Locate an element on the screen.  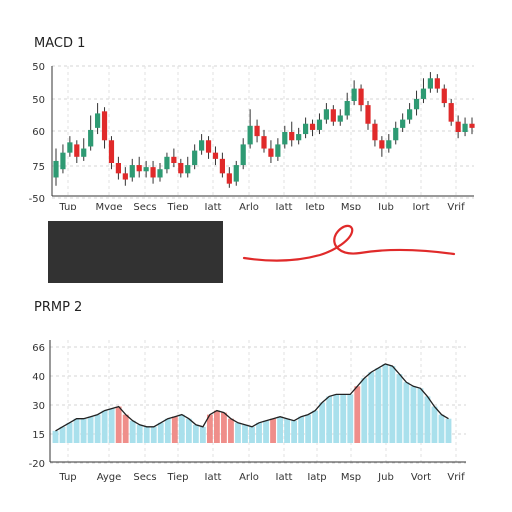
y-tick-label: -50 is located at coordinates (37, 199).